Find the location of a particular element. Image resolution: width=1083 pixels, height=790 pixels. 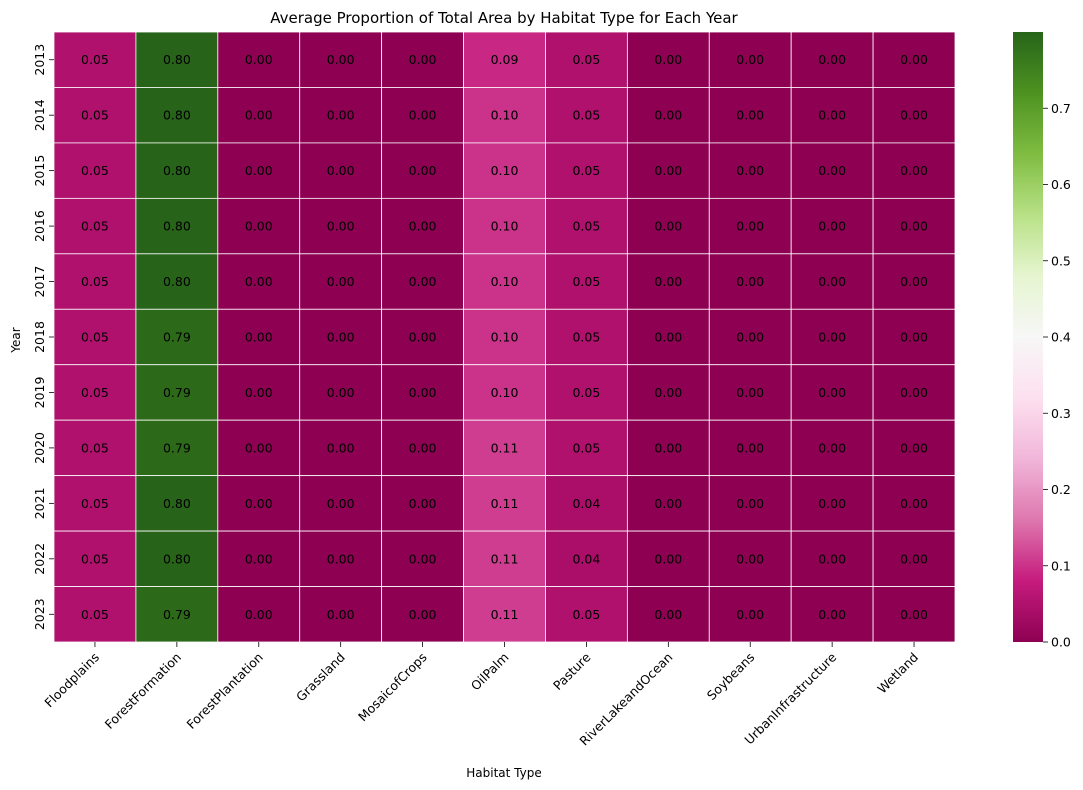

colorbar: 0.0 0.1 0.2 0.3 0.4 0.5 0.6 0.7 is located at coordinates (1042, 341).